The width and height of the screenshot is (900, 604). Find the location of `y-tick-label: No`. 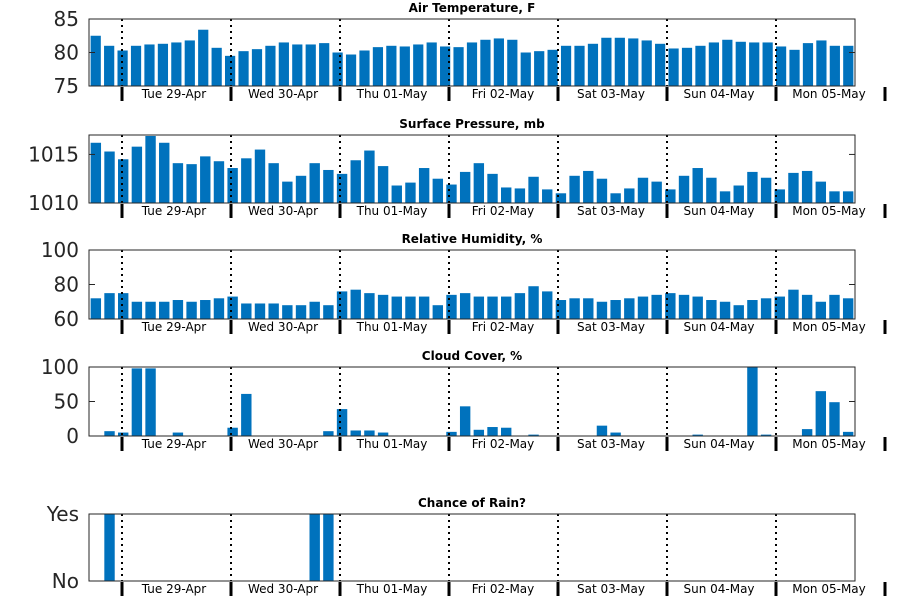

y-tick-label: No is located at coordinates (65, 581).